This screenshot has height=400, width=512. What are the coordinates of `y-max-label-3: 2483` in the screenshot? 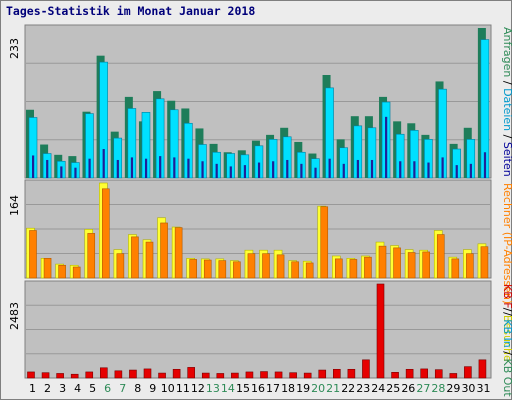 It's located at (14, 316).